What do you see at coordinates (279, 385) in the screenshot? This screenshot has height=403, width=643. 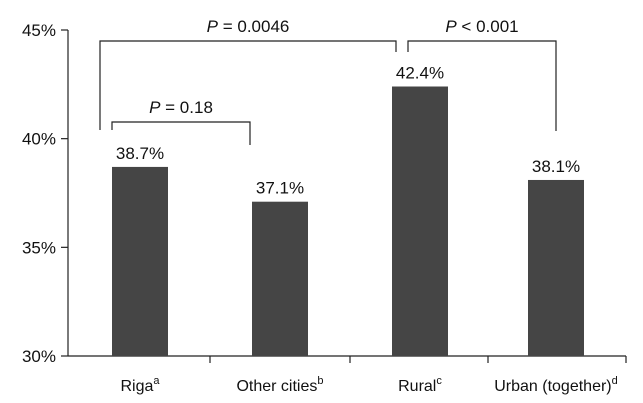 I see `x-tick-label: Other citiesb` at bounding box center [279, 385].